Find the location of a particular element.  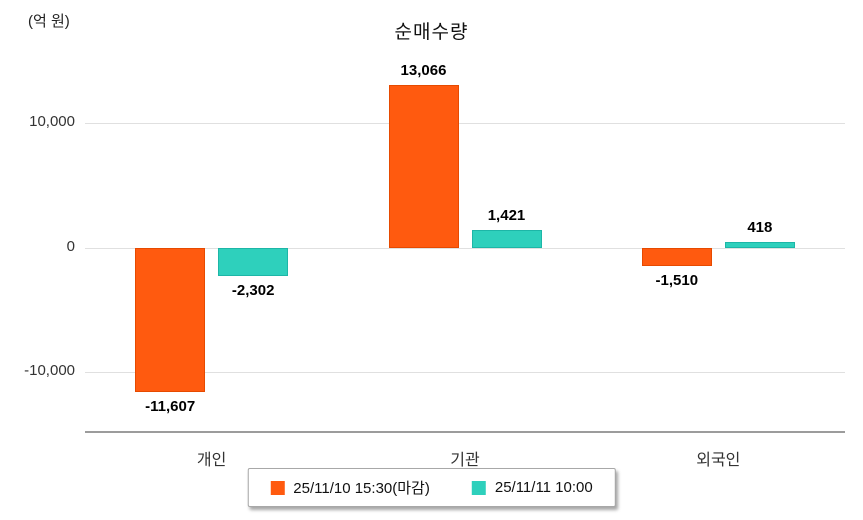

y-tick-label: 10,000 is located at coordinates (52, 121).